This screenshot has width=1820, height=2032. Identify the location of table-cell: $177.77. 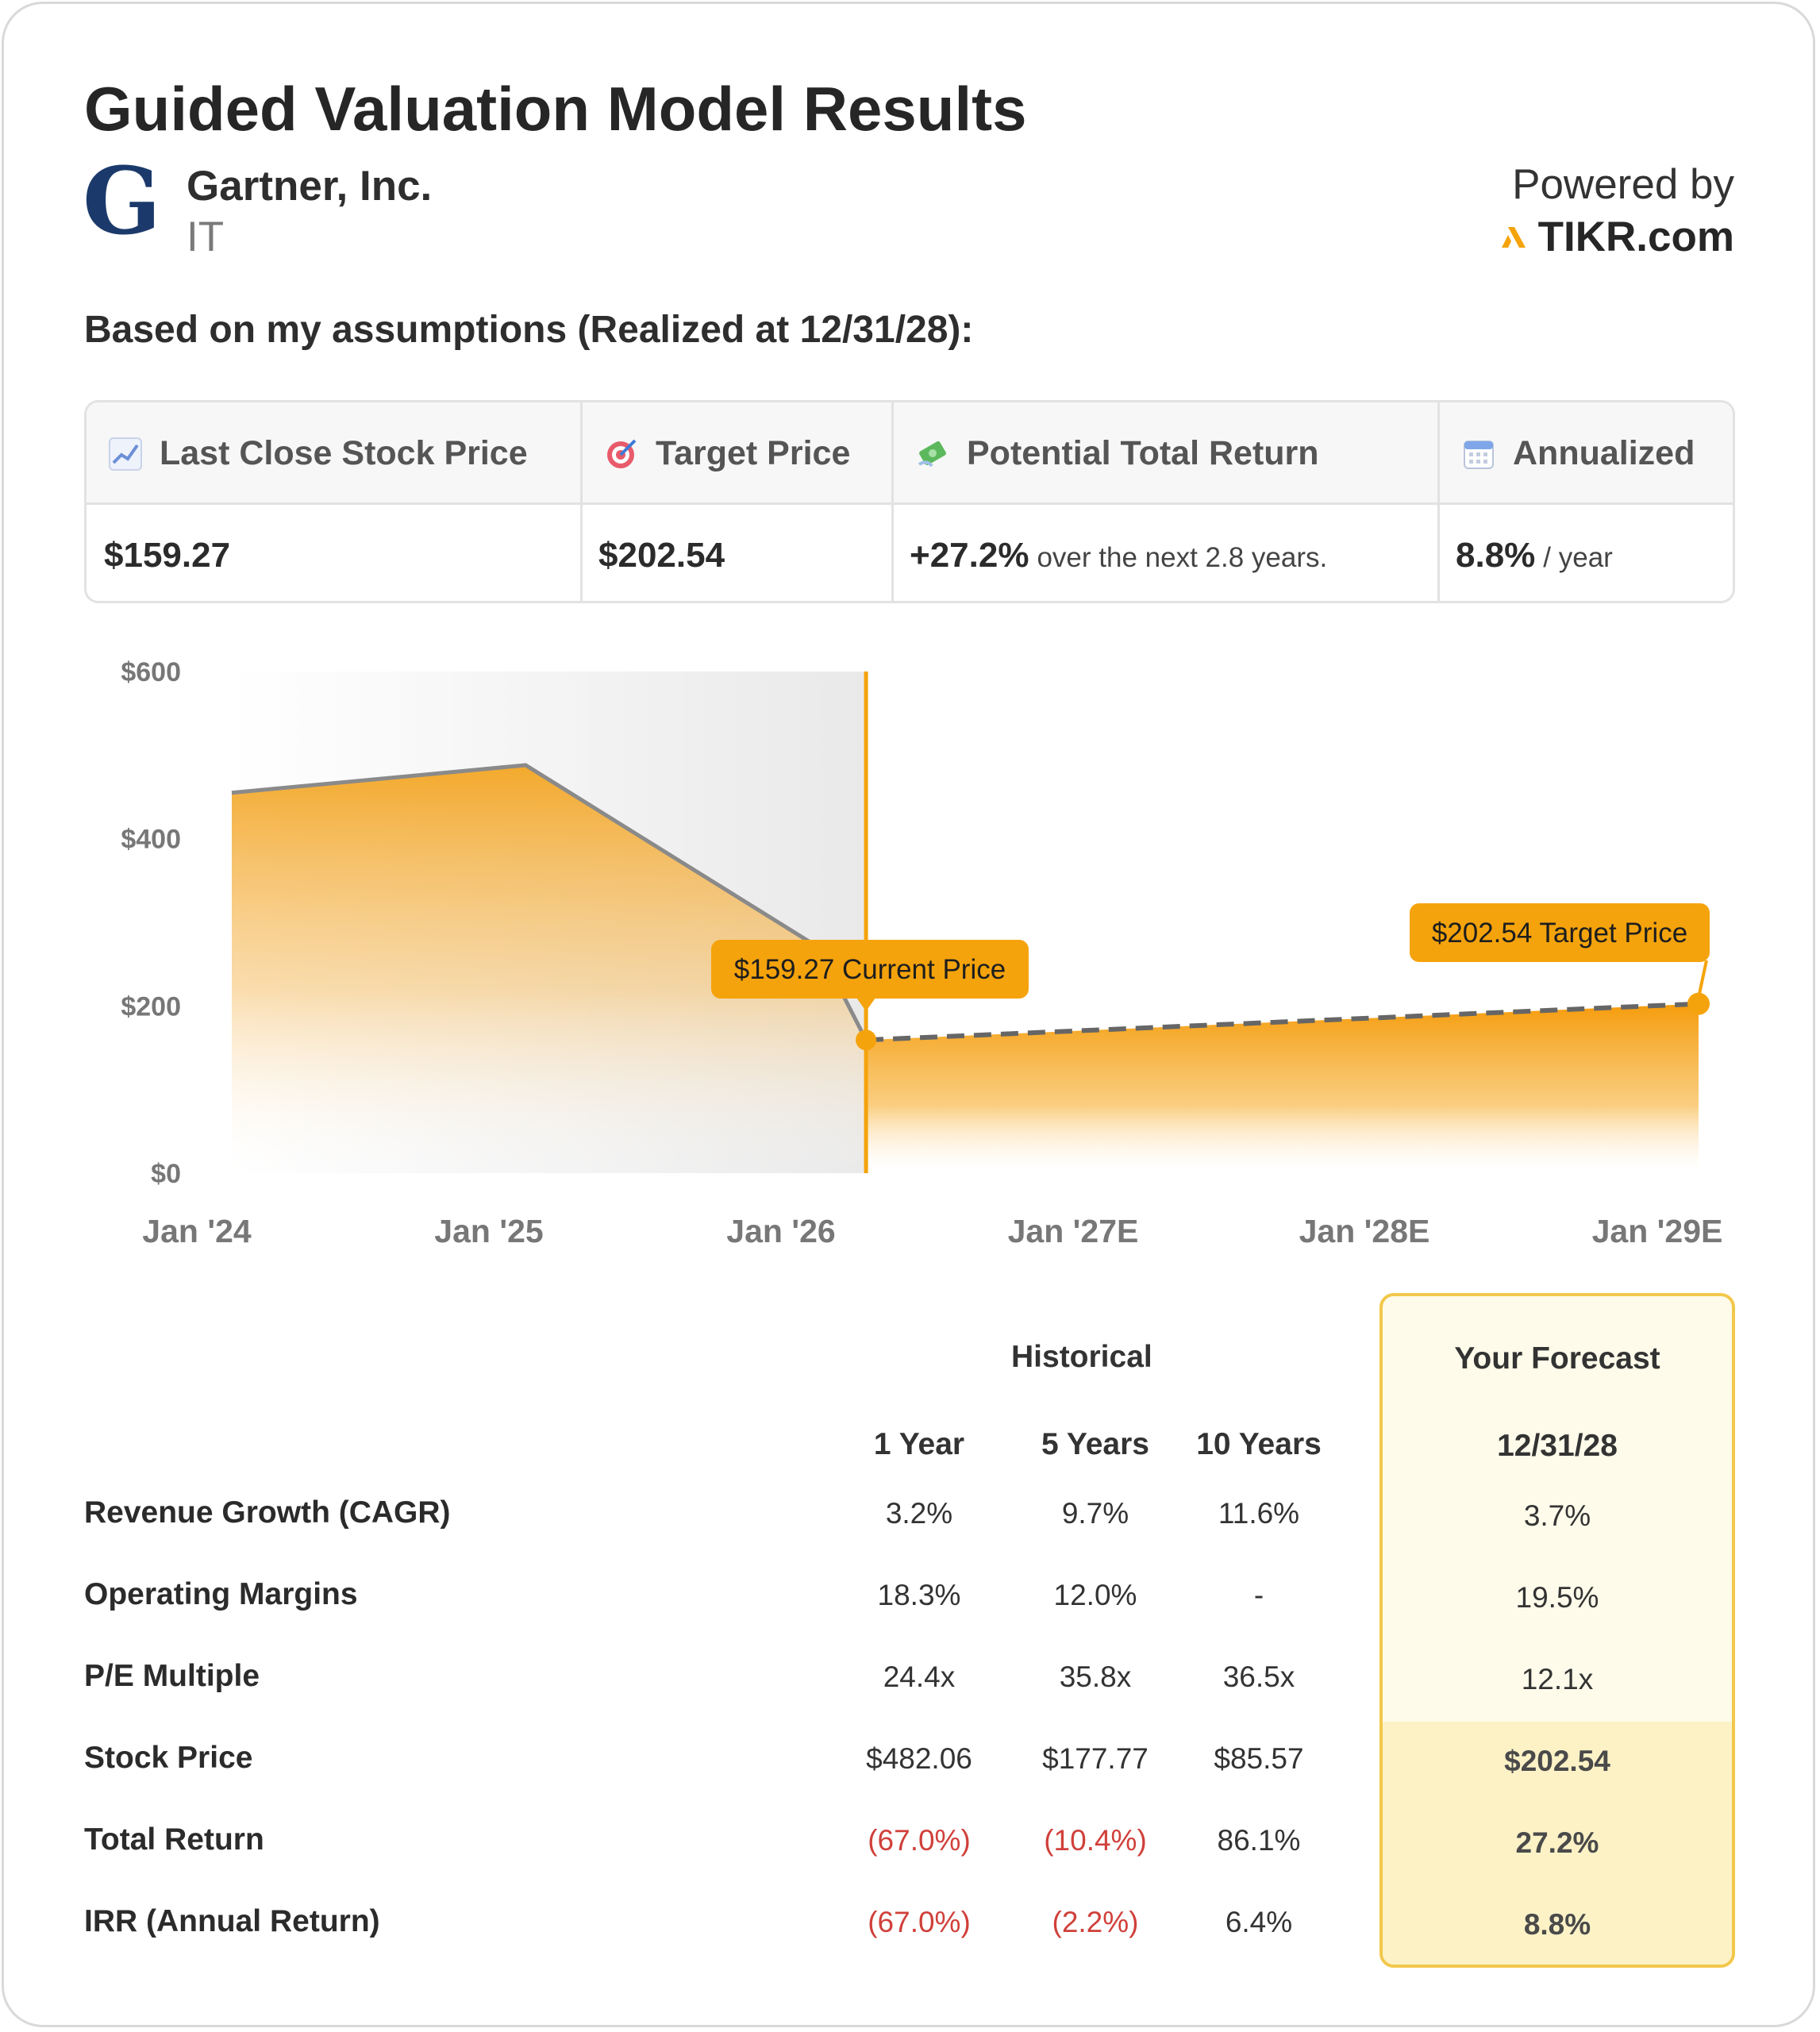
(1095, 1758).